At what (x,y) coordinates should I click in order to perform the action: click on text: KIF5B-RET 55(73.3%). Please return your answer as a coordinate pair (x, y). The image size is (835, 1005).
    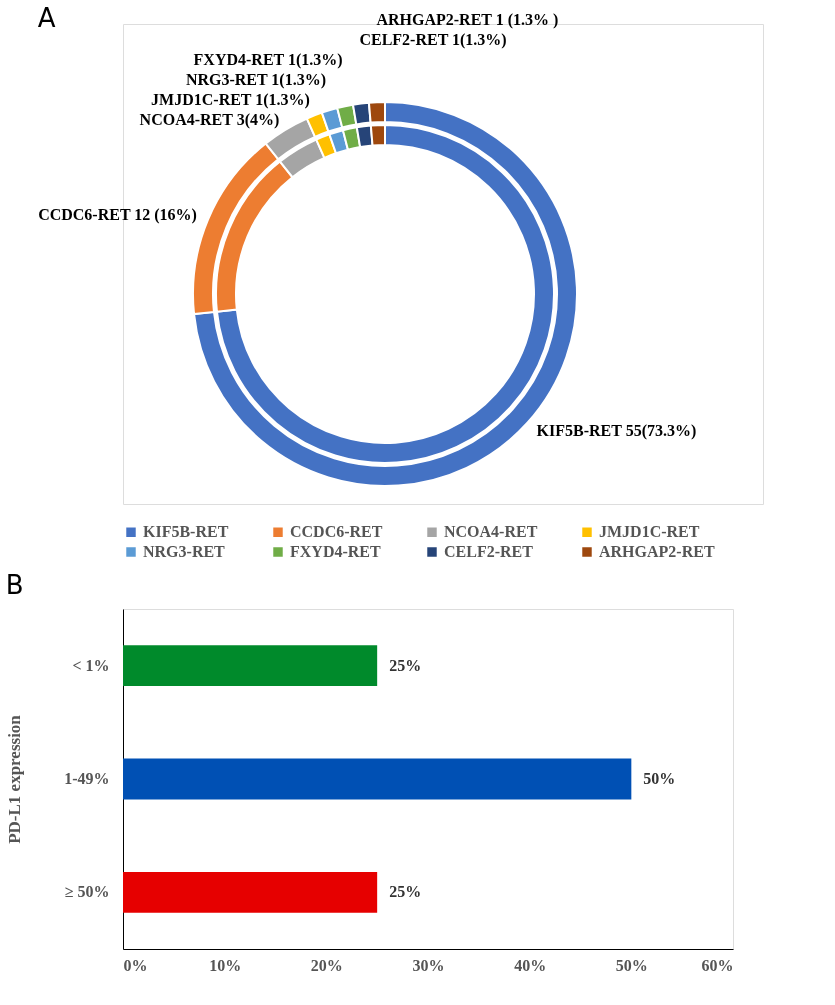
    Looking at the image, I should click on (616, 430).